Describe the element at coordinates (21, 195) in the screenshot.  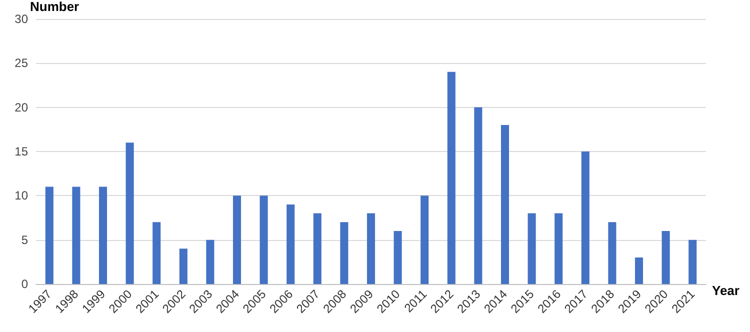
I see `y-tick-label: 10` at that location.